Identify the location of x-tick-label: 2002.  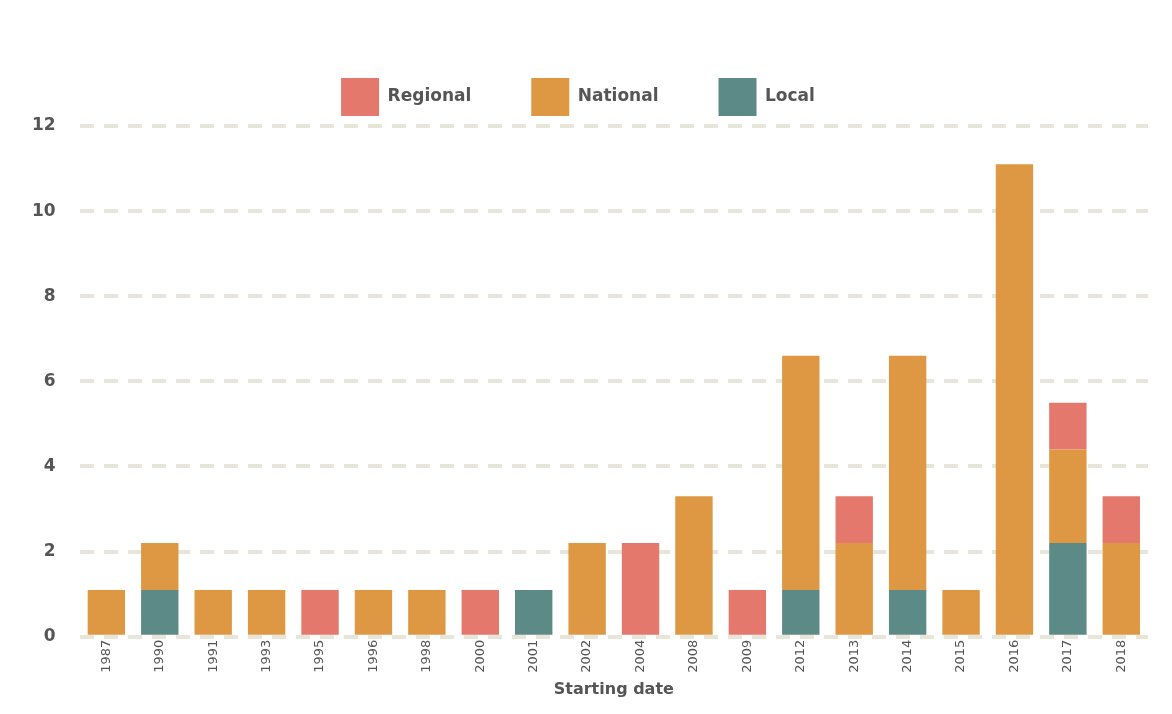
(586, 656).